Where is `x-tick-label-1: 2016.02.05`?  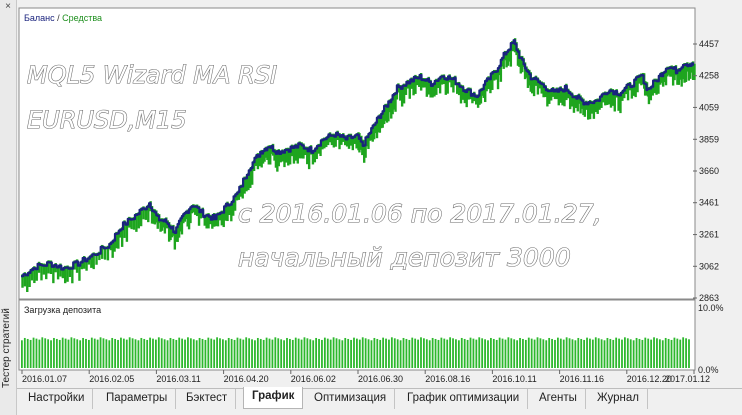
x-tick-label-1: 2016.02.05 is located at coordinates (111, 379).